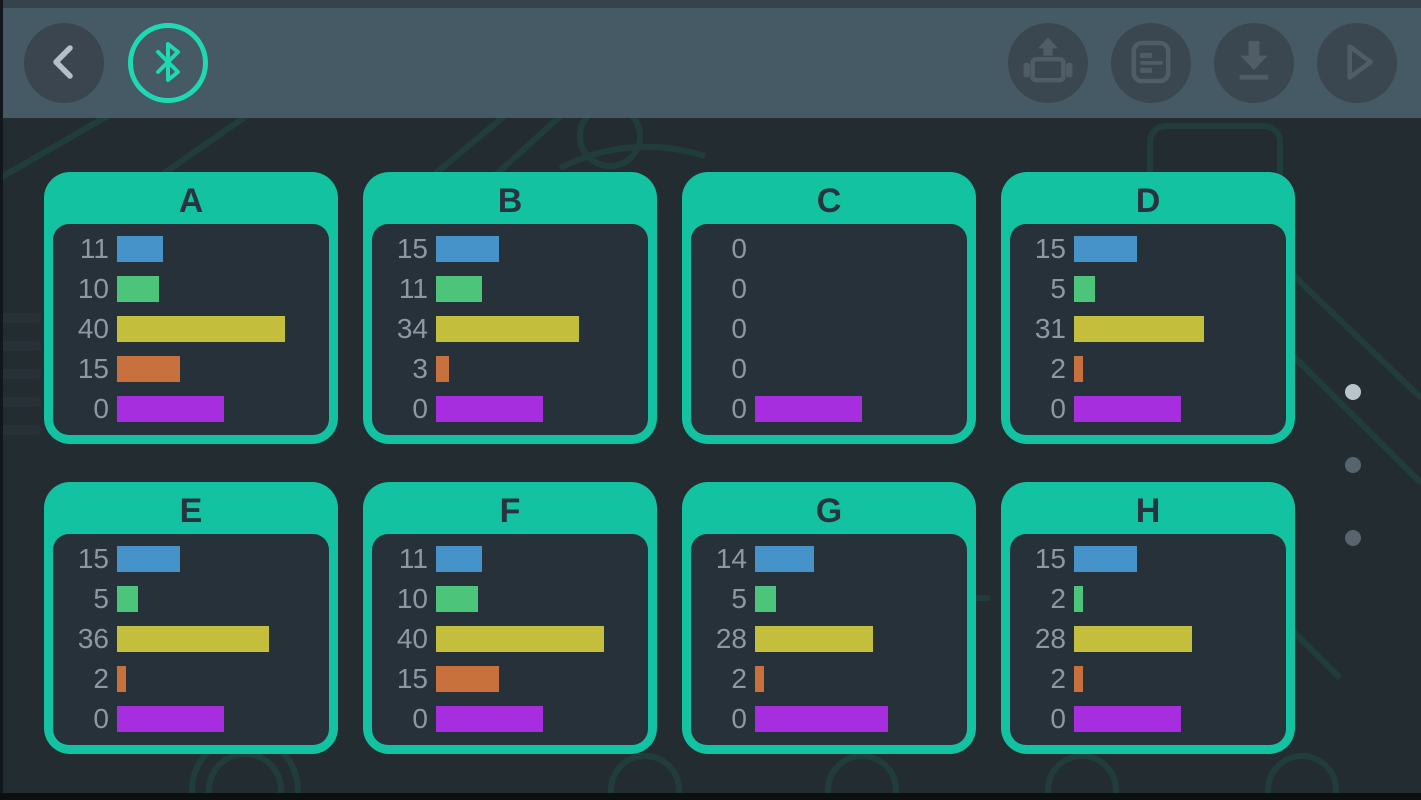 Image resolution: width=1421 pixels, height=800 pixels. I want to click on sensor-card: B 15 11 34 3 0, so click(510, 308).